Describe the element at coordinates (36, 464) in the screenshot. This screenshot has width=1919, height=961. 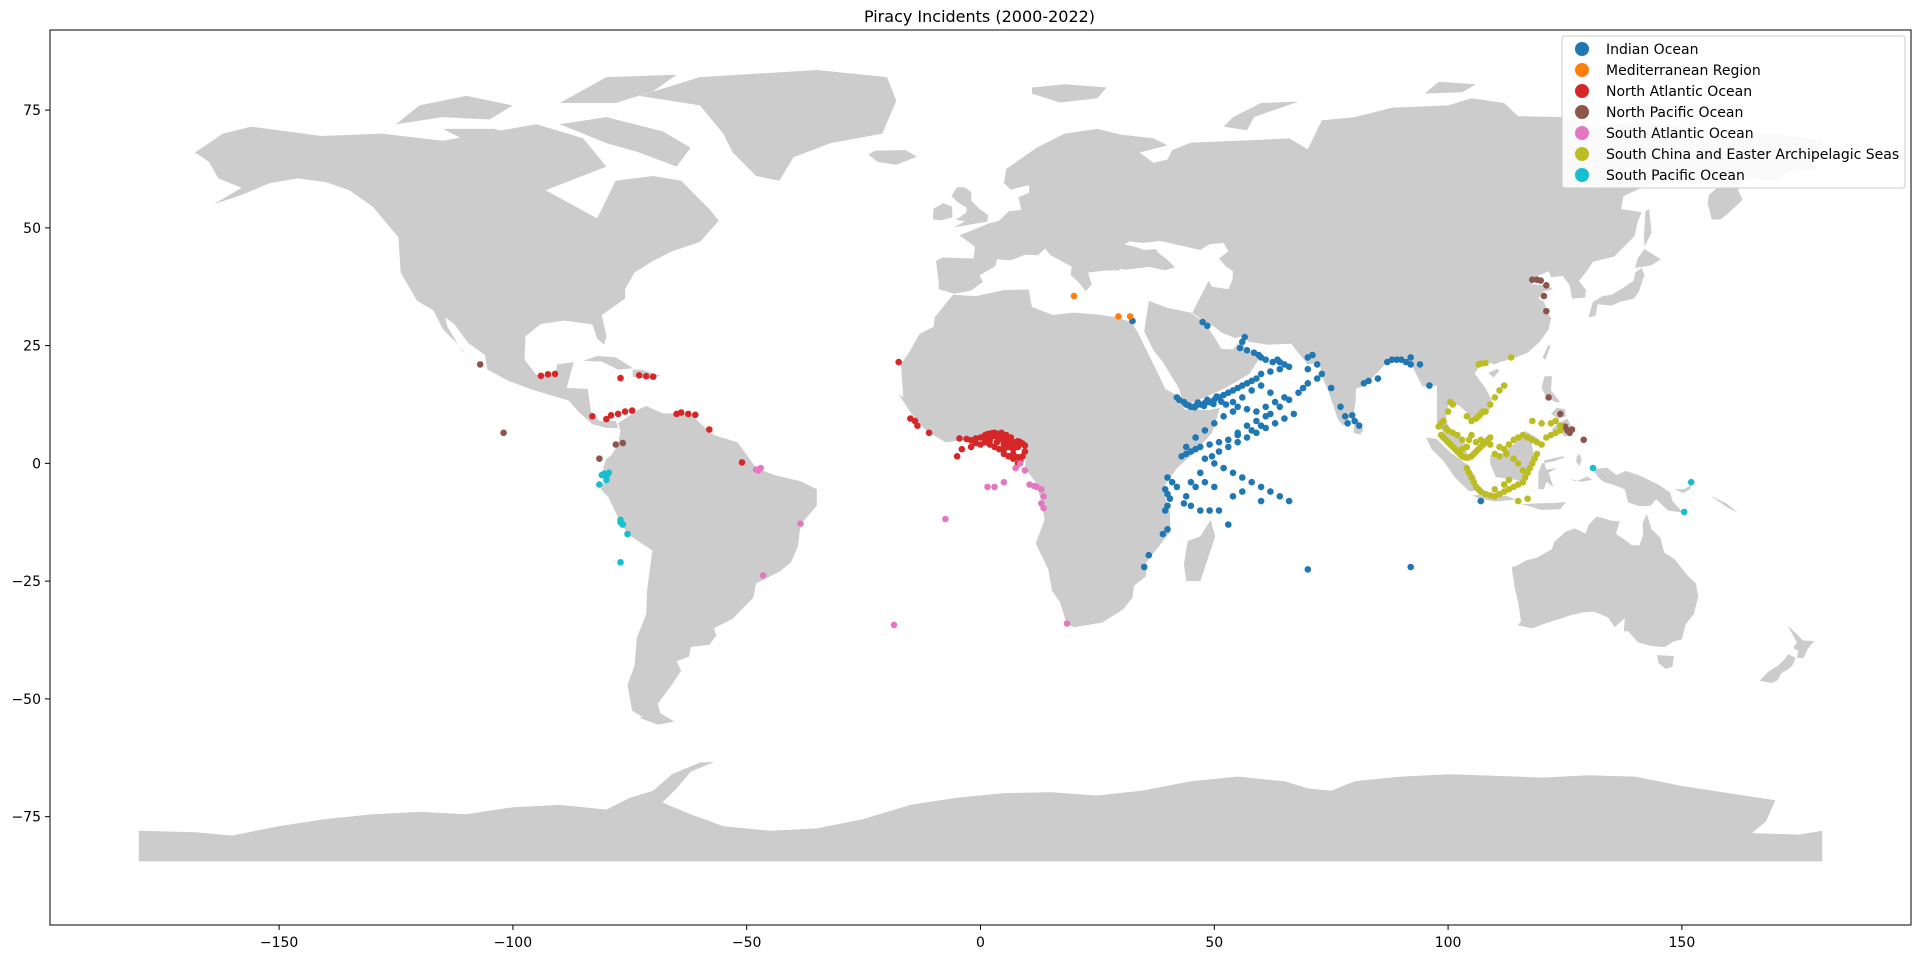
I see `y-tick-label: 0` at that location.